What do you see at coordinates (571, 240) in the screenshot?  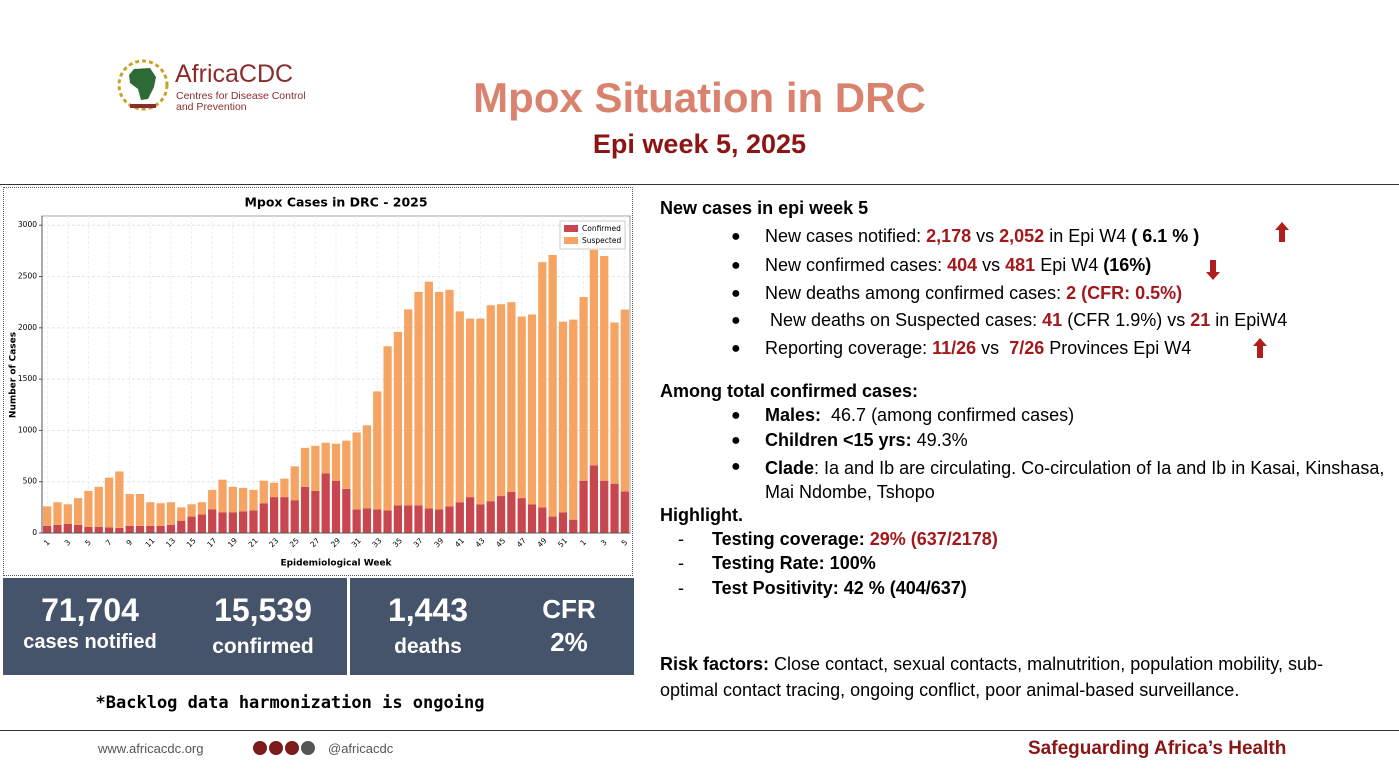 I see `legend-swatch` at bounding box center [571, 240].